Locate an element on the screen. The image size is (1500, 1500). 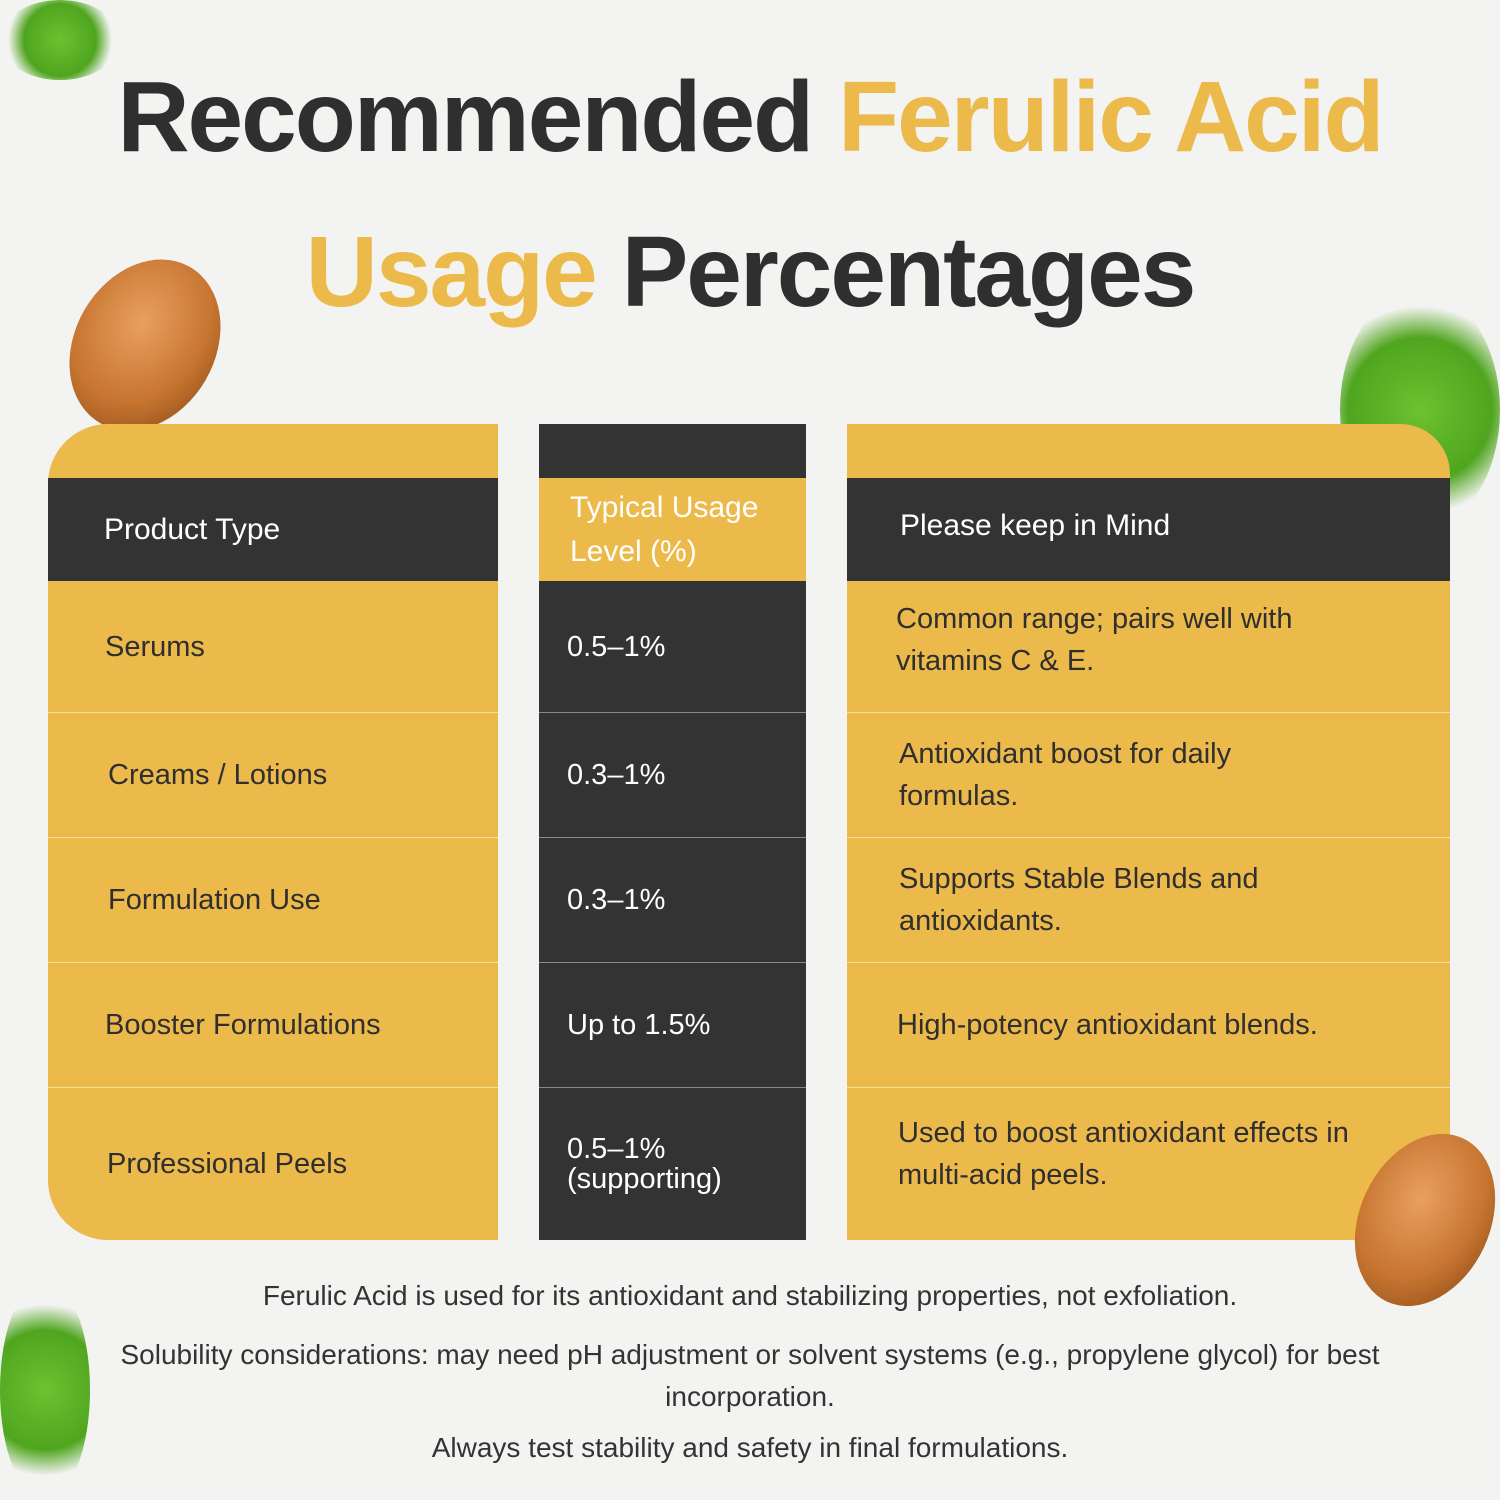
title-highlight: Ferulic Acid is located at coordinates (1111, 117).